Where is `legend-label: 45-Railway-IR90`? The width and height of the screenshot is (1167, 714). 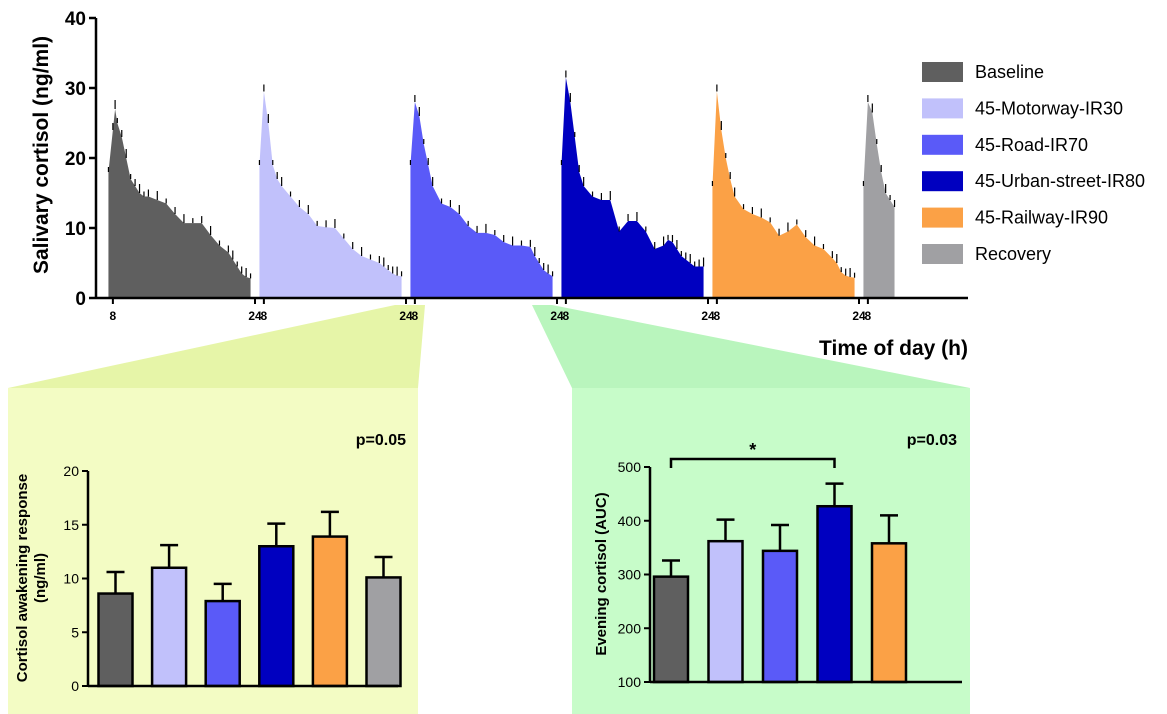 legend-label: 45-Railway-IR90 is located at coordinates (1041, 218).